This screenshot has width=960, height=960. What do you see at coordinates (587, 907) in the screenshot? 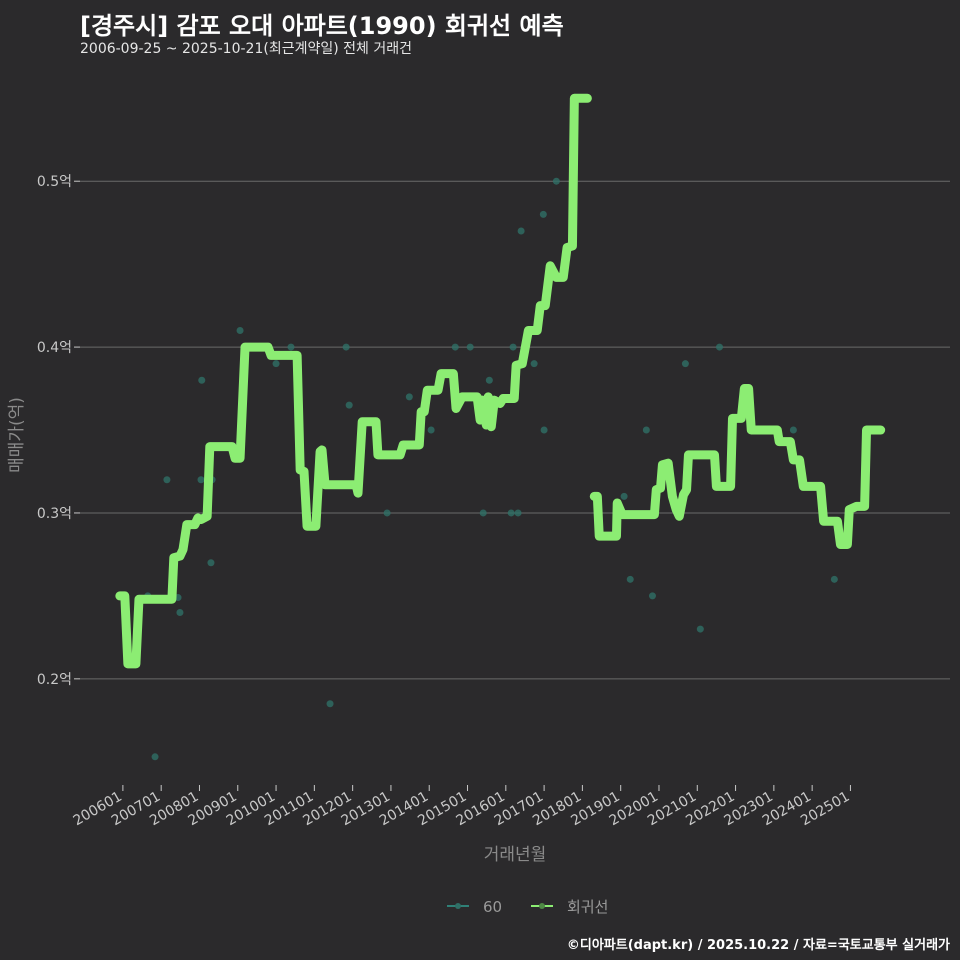
I see `legend-label: 회귀선` at bounding box center [587, 907].